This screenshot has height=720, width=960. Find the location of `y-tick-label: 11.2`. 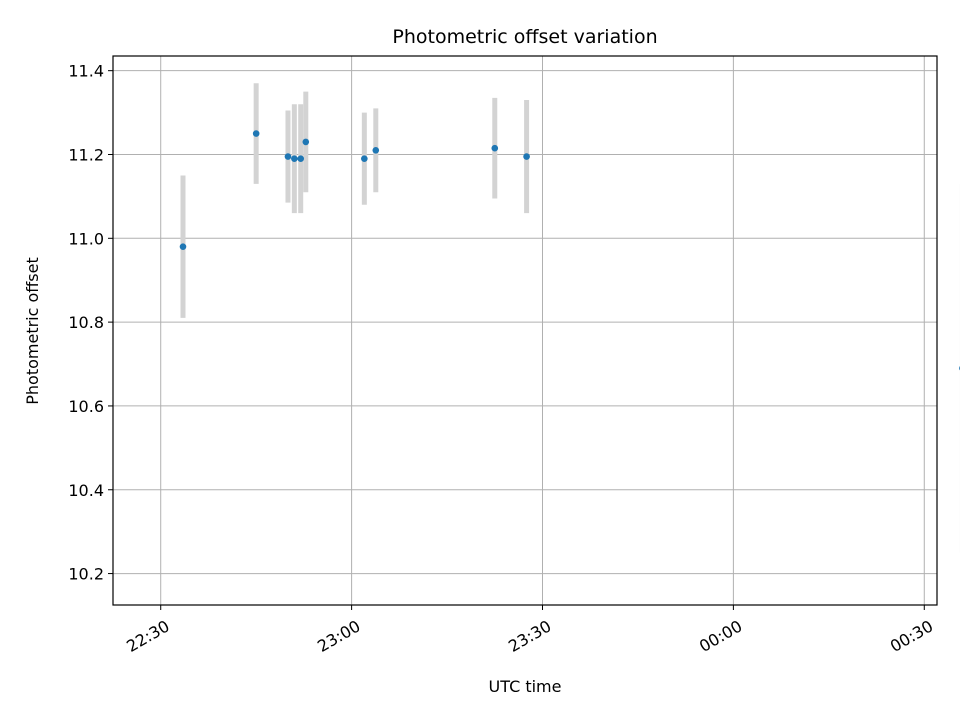

y-tick-label: 11.2 is located at coordinates (86, 154).